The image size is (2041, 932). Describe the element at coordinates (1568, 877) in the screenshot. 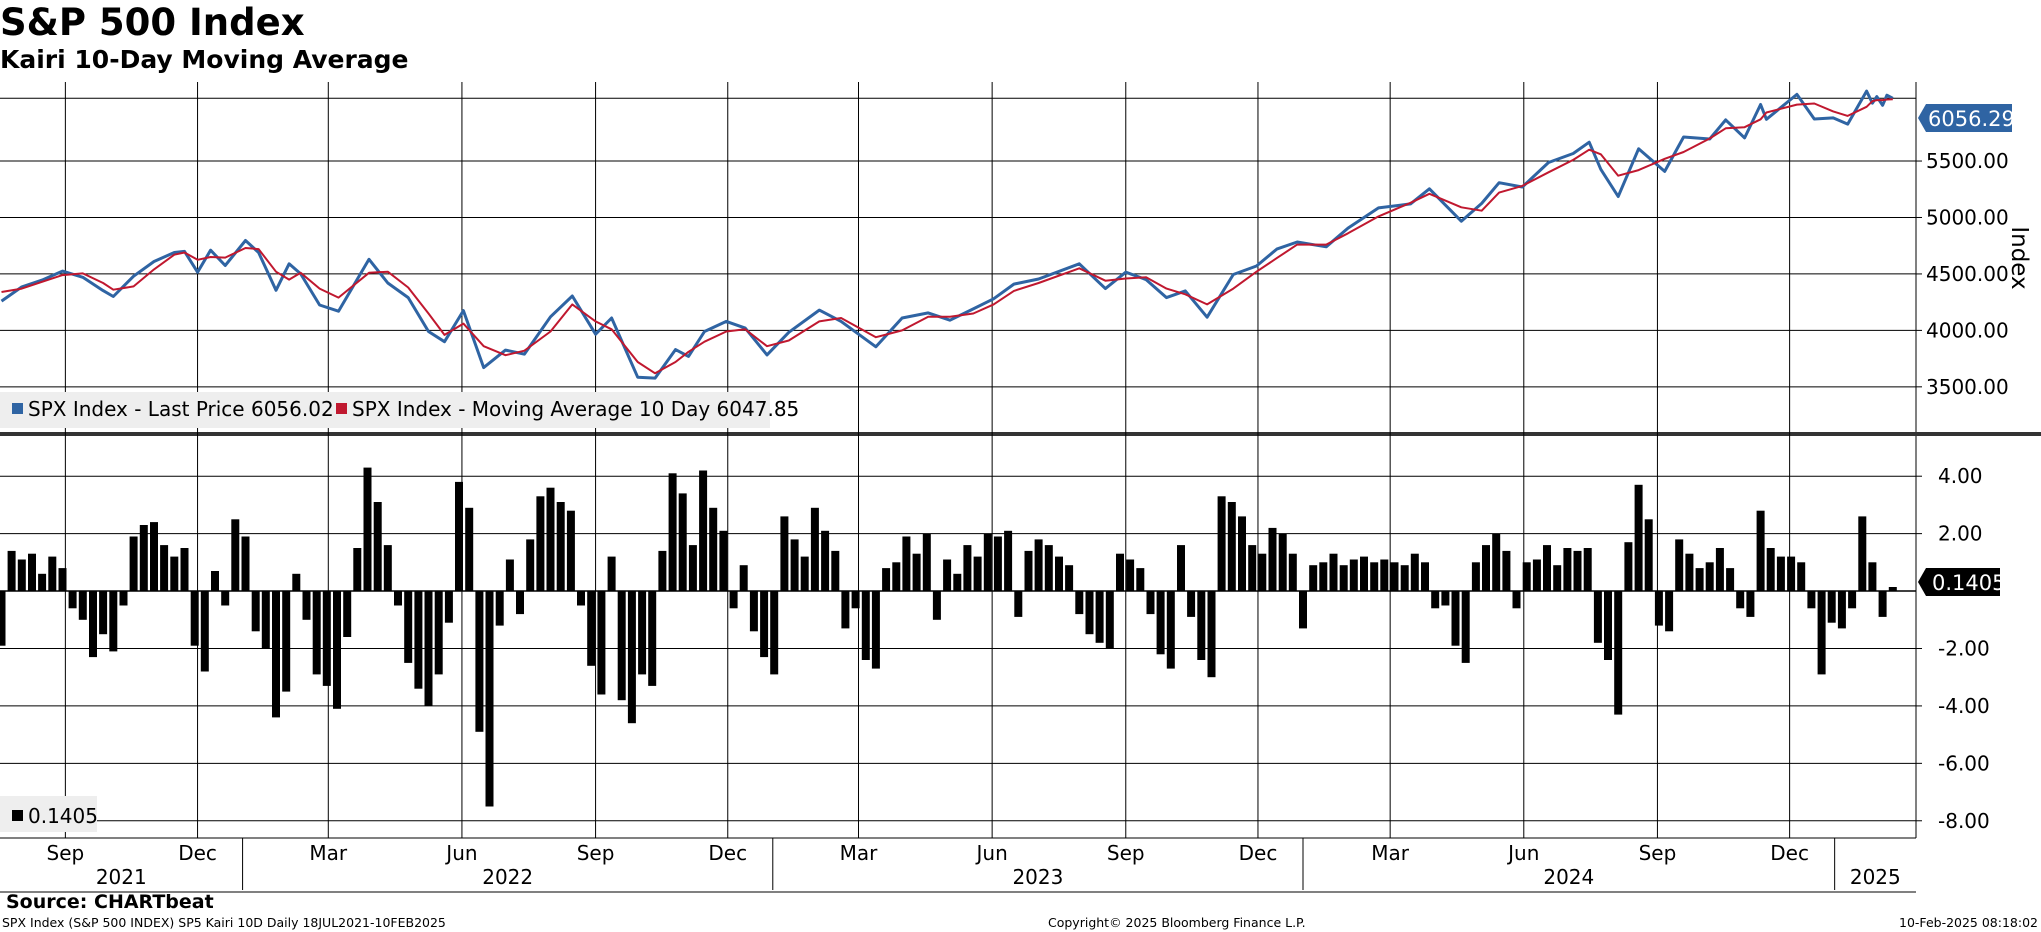

I see `x-tick-label-year: 2024` at that location.